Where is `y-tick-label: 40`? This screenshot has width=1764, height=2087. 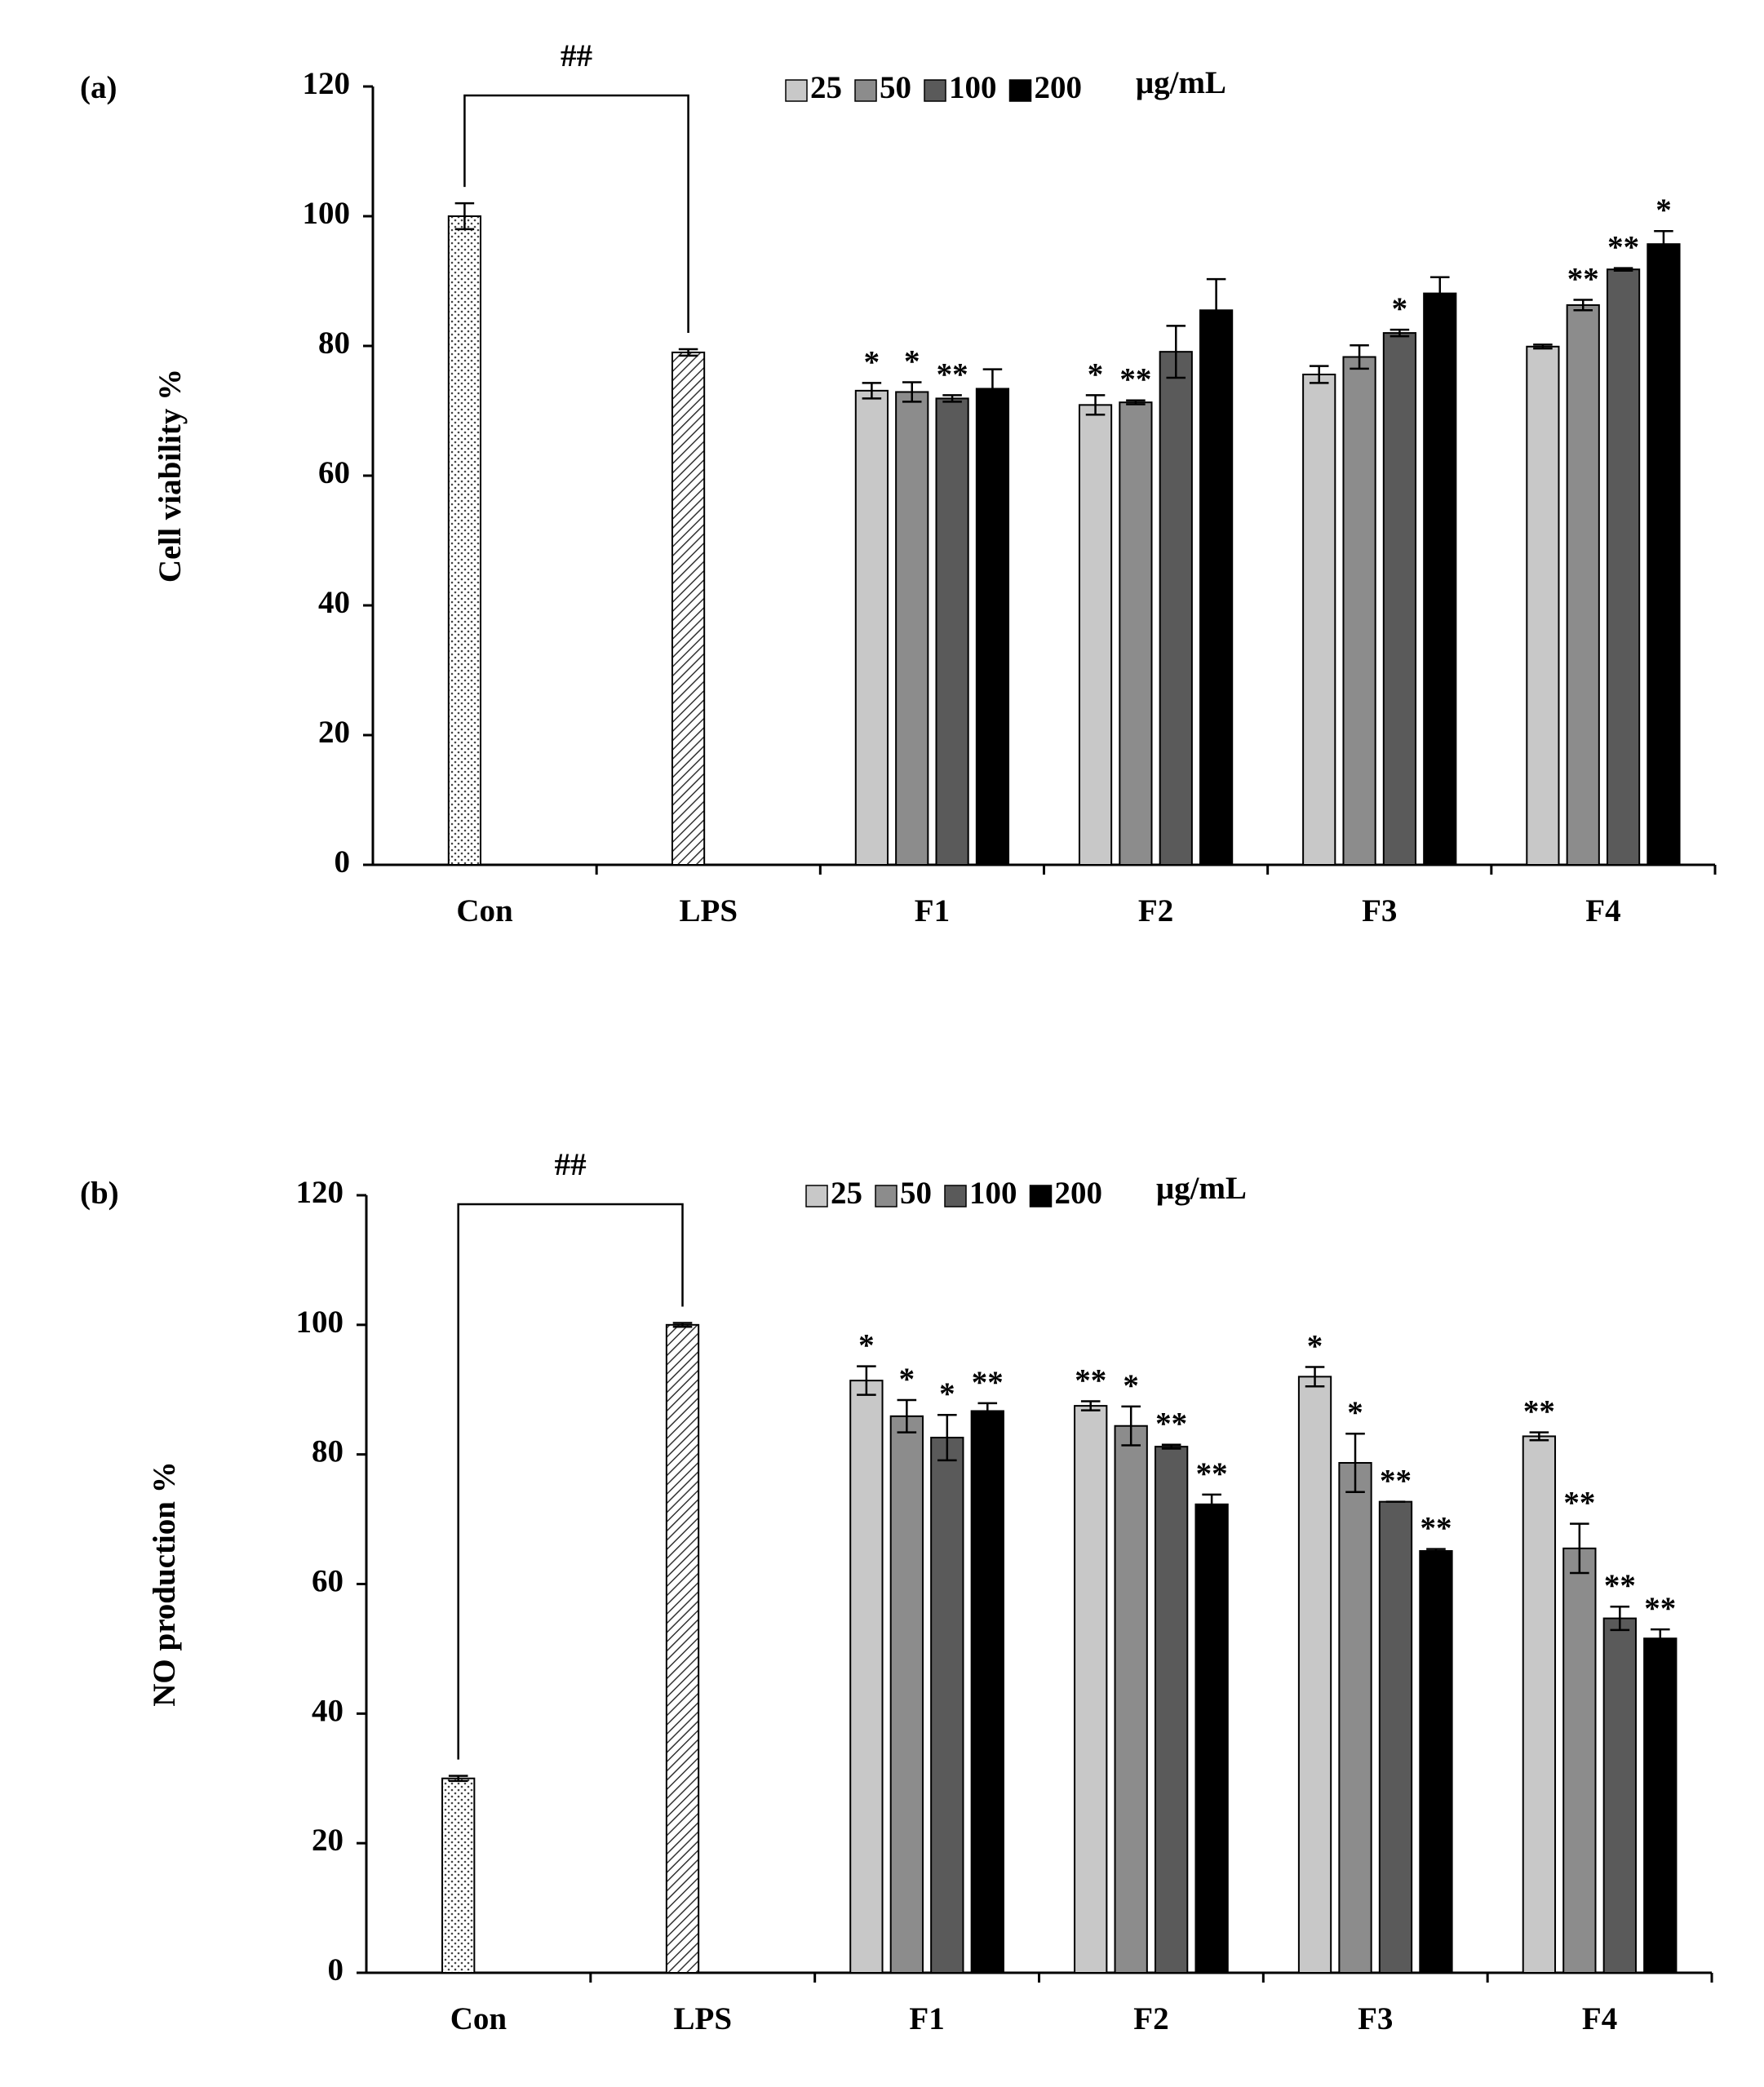
y-tick-label: 40 is located at coordinates (334, 603).